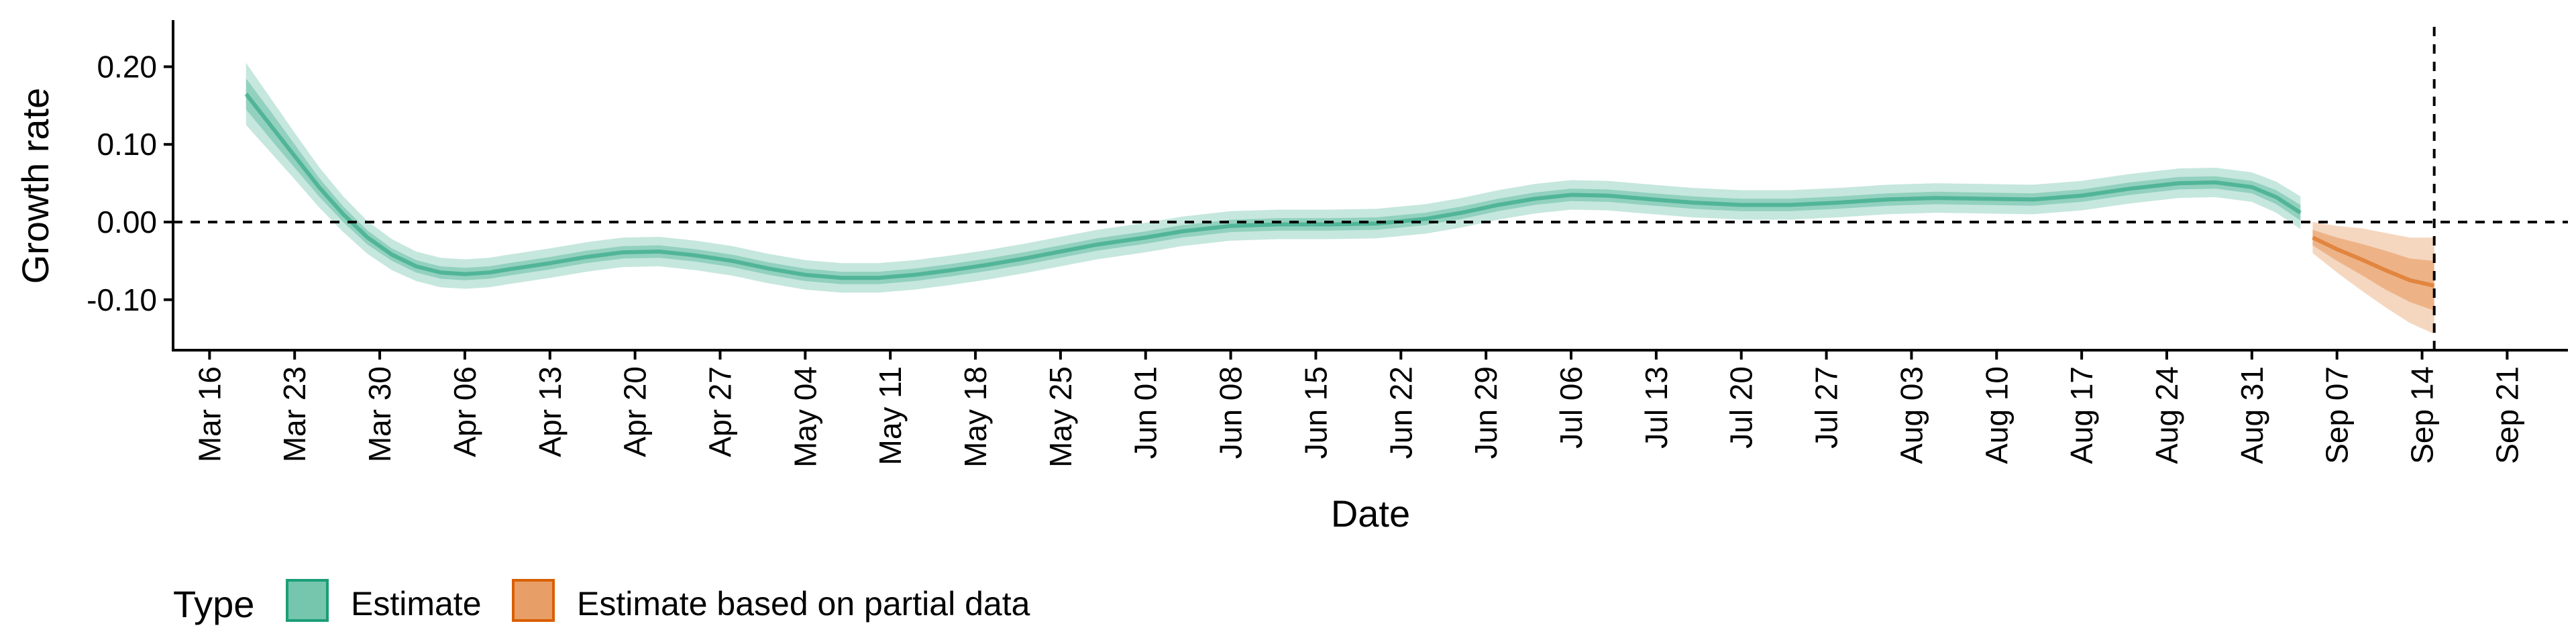  Describe the element at coordinates (635, 412) in the screenshot. I see `x-tick-label: Apr 20` at that location.